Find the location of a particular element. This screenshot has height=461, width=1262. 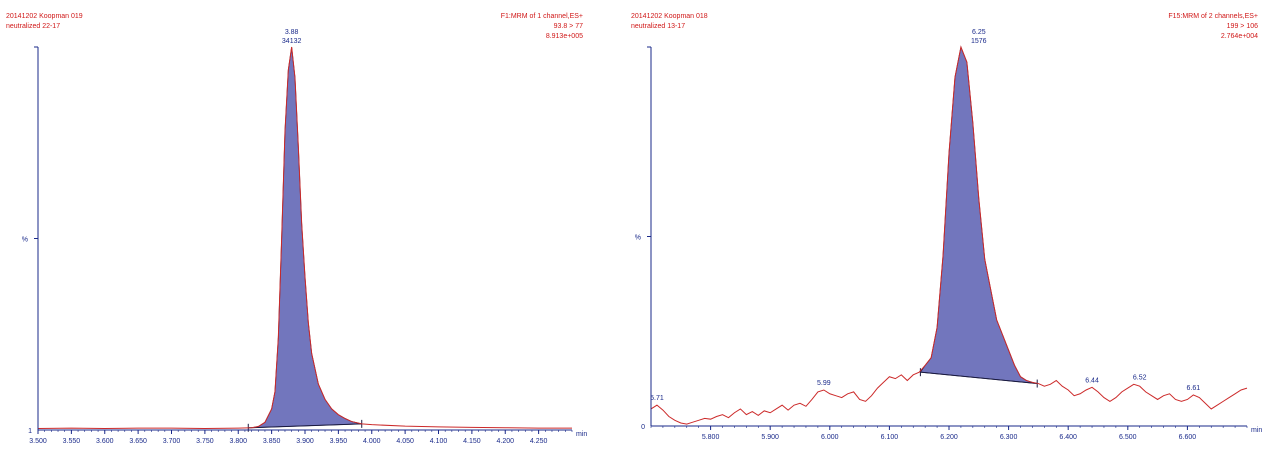

x-tick-label: 5.800 is located at coordinates (711, 437).